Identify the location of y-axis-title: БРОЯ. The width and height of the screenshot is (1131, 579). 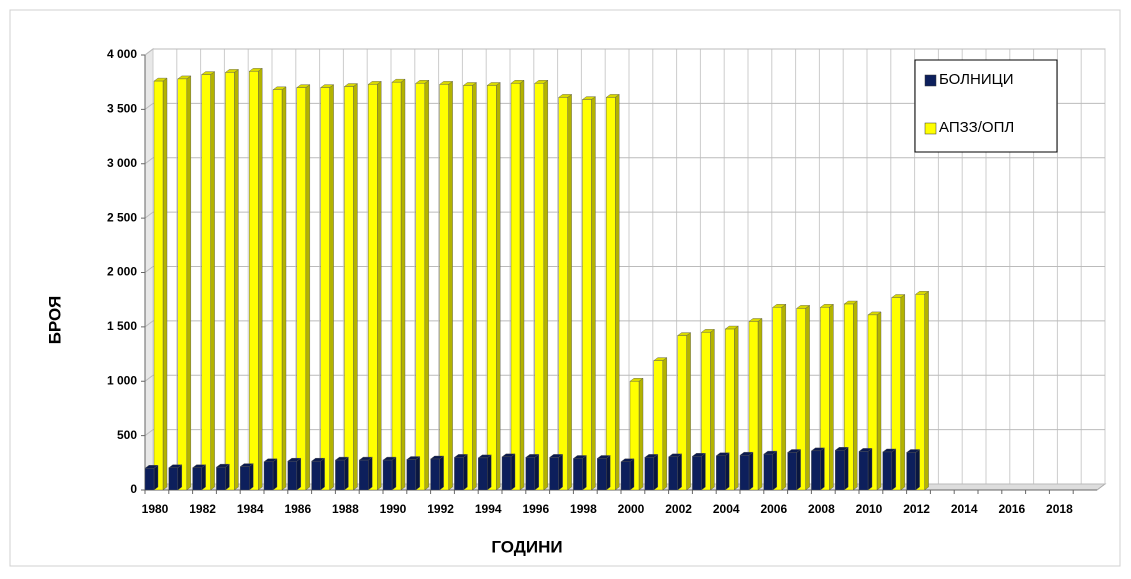
(54, 320).